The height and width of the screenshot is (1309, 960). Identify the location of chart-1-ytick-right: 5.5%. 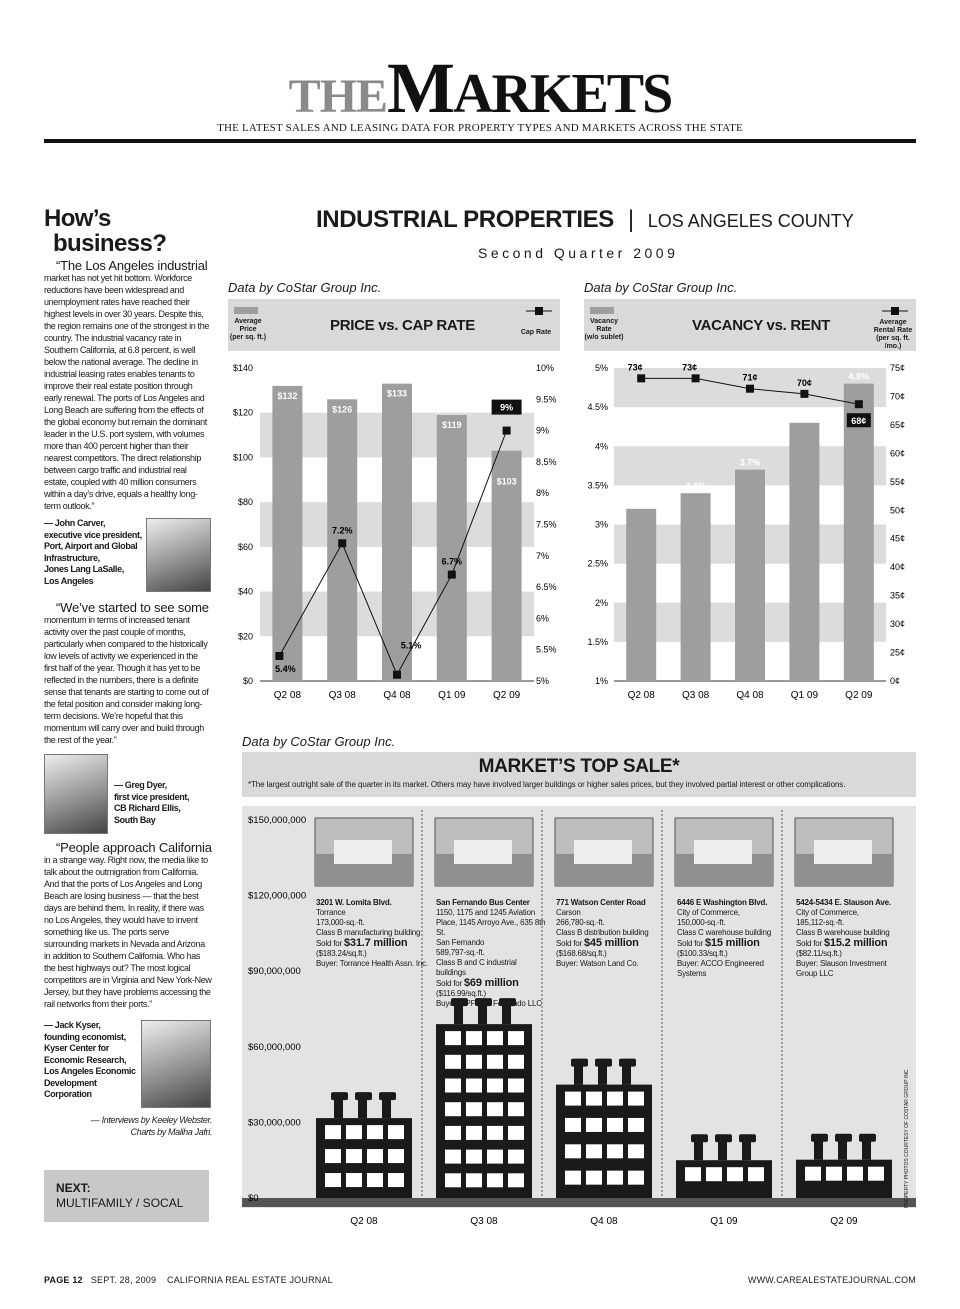
(546, 650).